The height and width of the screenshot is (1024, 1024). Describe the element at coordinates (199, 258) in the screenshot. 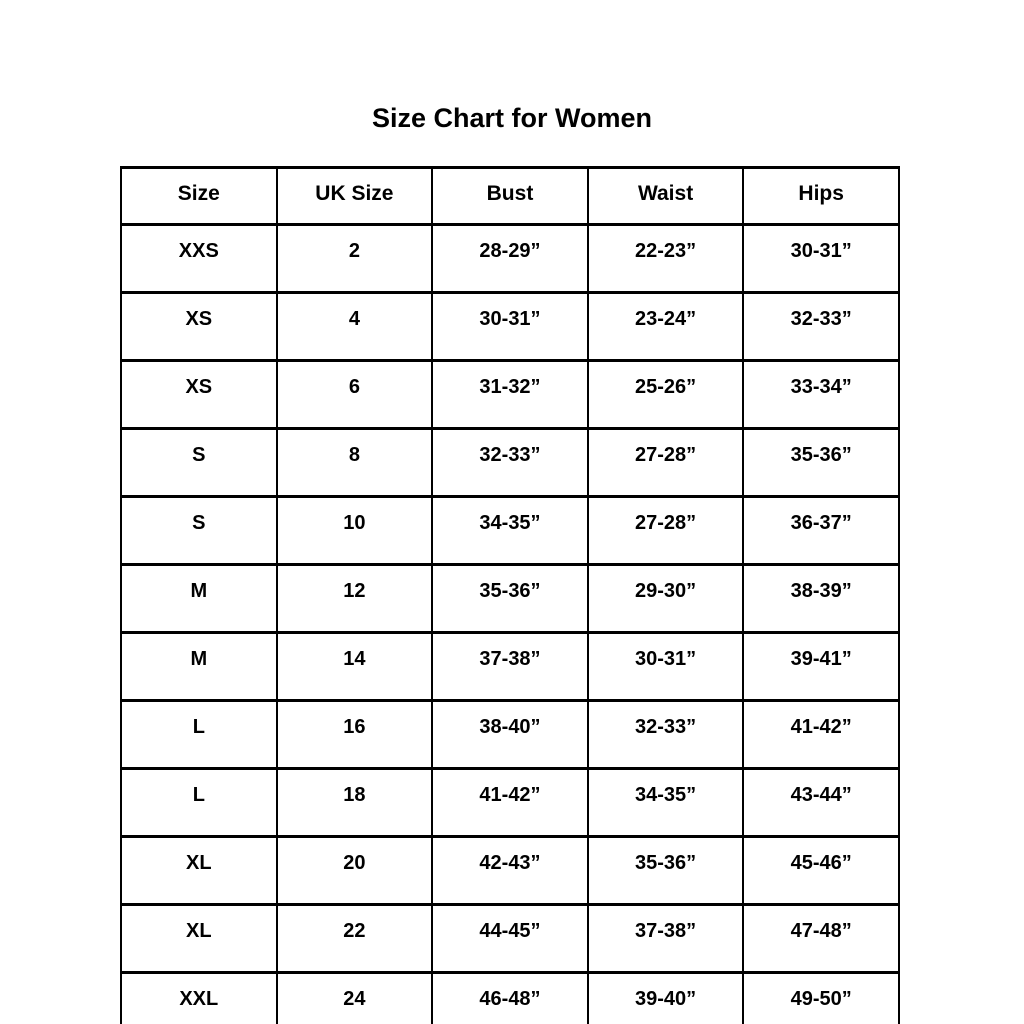

I see `table-cell: XXS` at that location.